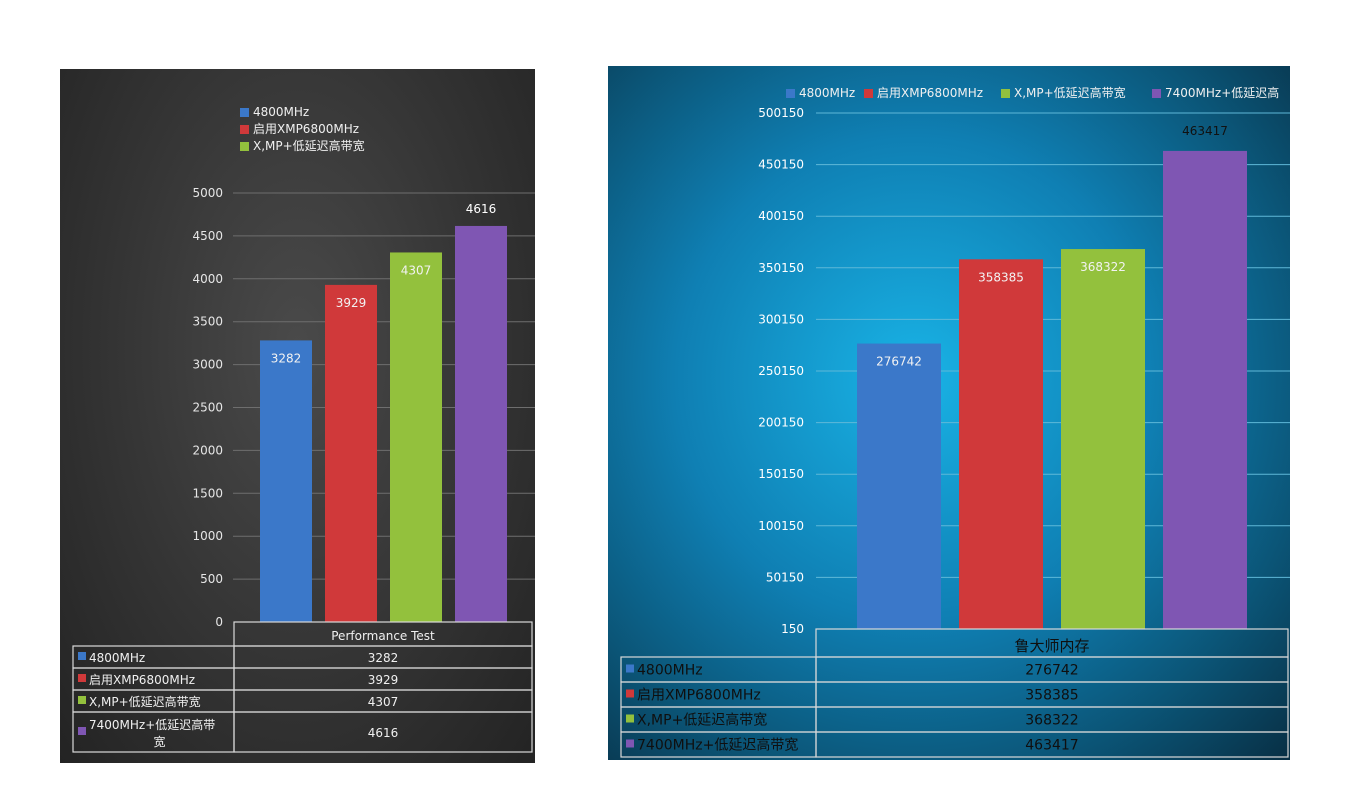 The height and width of the screenshot is (808, 1351). I want to click on table-row-value: 276742, so click(1051, 671).